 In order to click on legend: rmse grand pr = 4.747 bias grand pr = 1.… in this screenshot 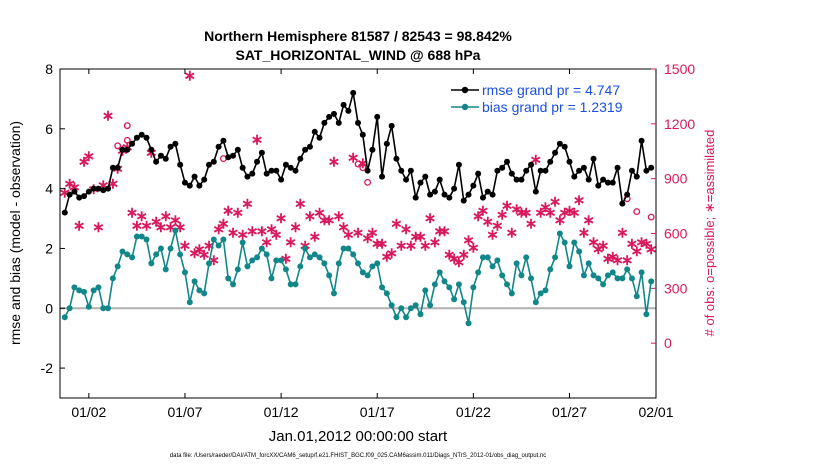, I will do `click(547, 98)`.